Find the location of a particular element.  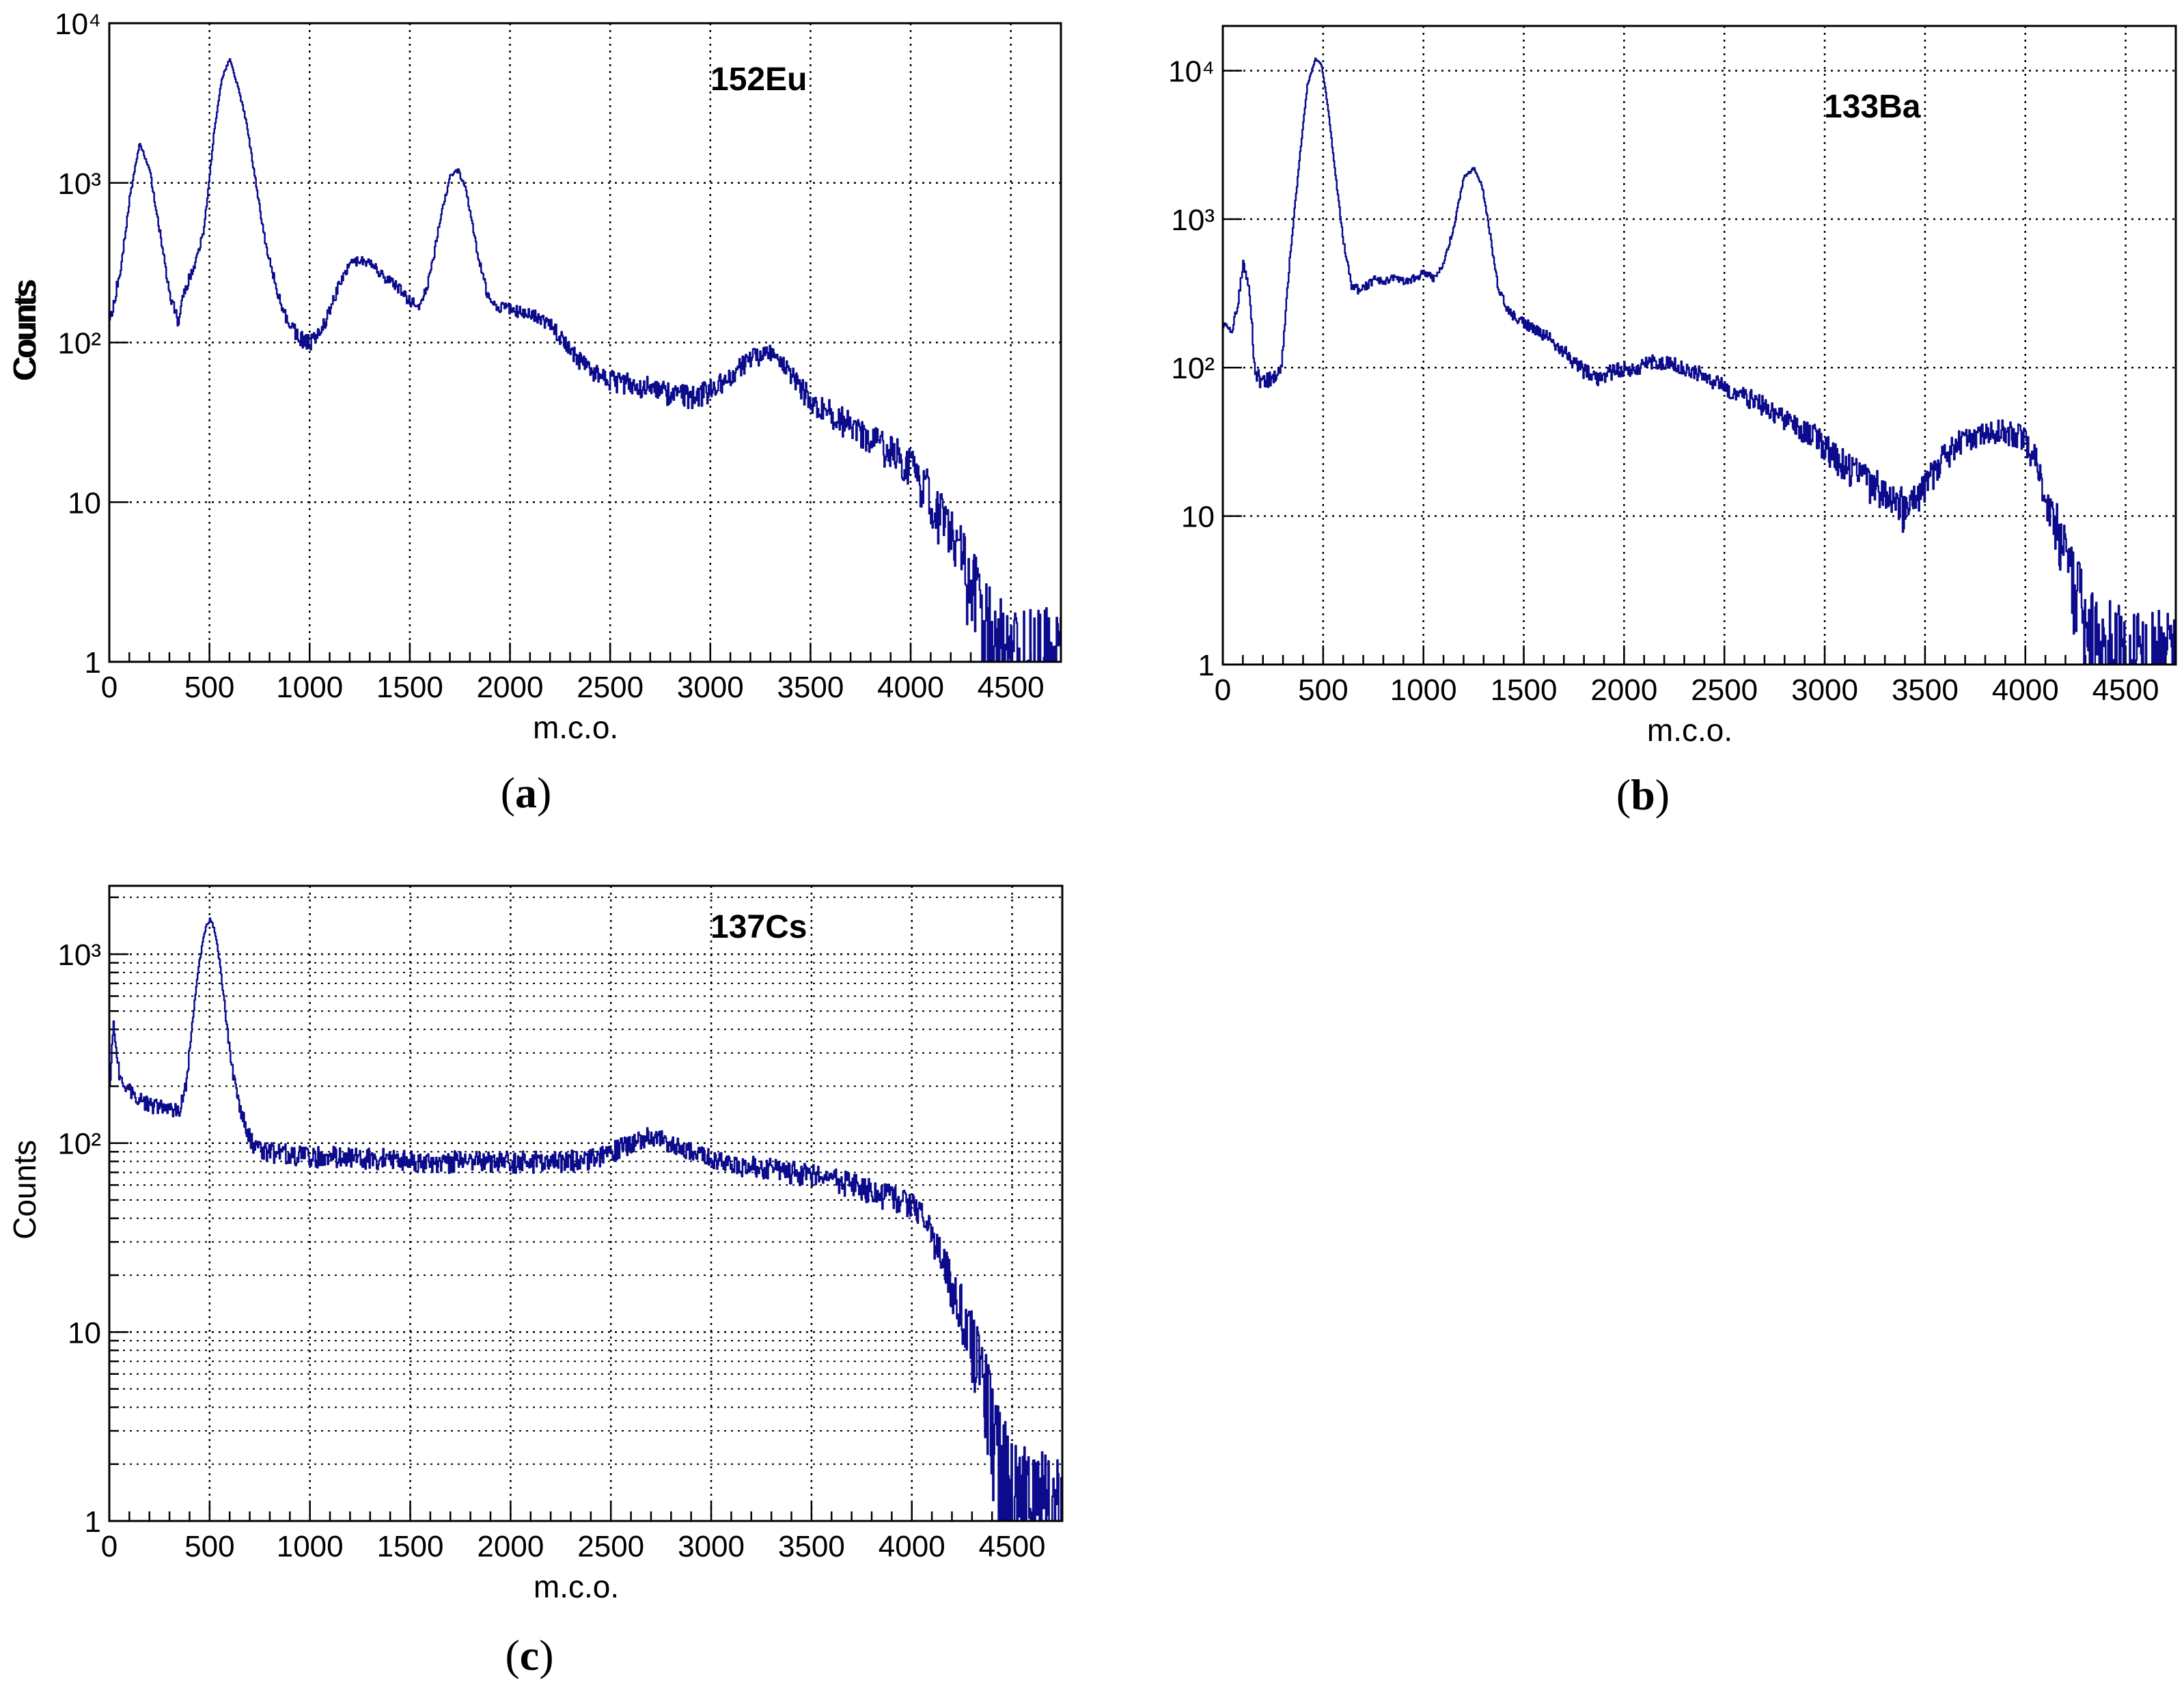

caption-letter: b is located at coordinates (1643, 794).